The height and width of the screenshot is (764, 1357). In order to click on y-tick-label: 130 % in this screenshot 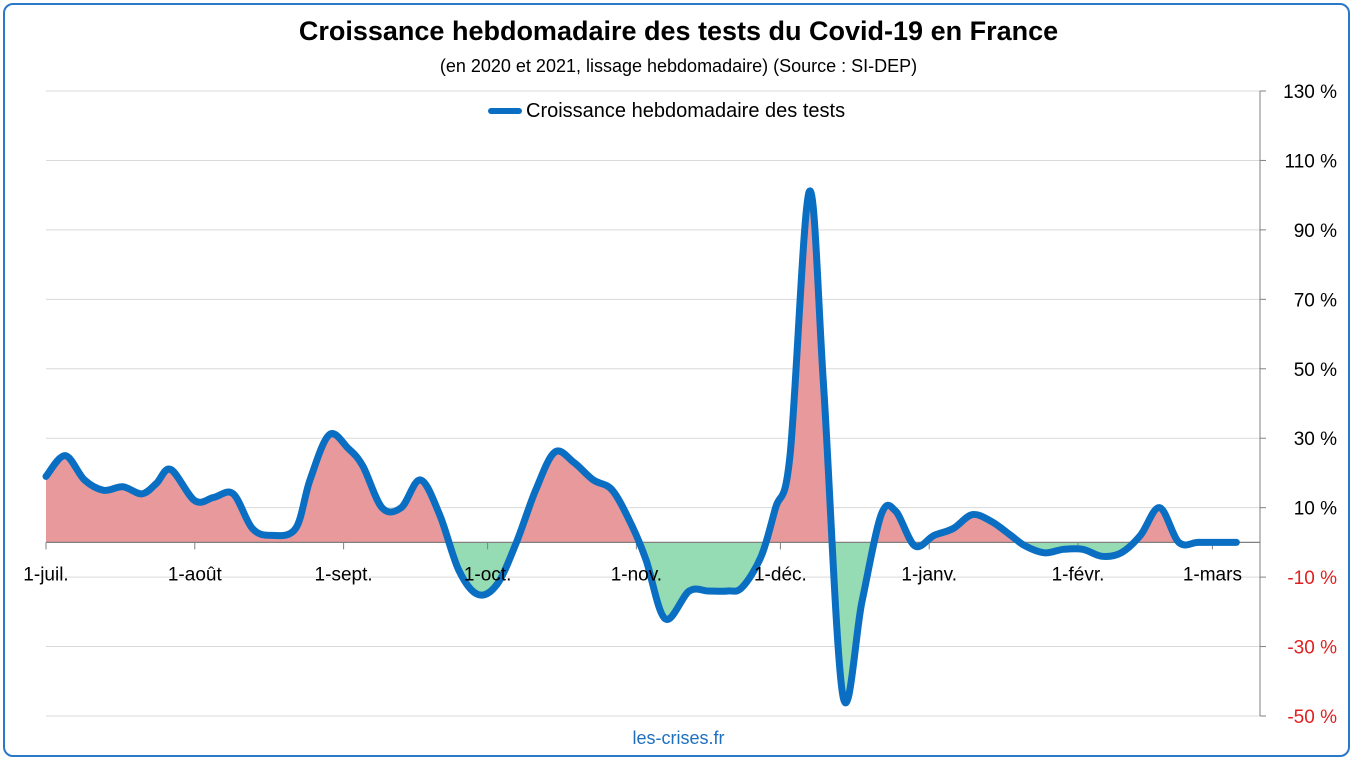, I will do `click(1310, 92)`.